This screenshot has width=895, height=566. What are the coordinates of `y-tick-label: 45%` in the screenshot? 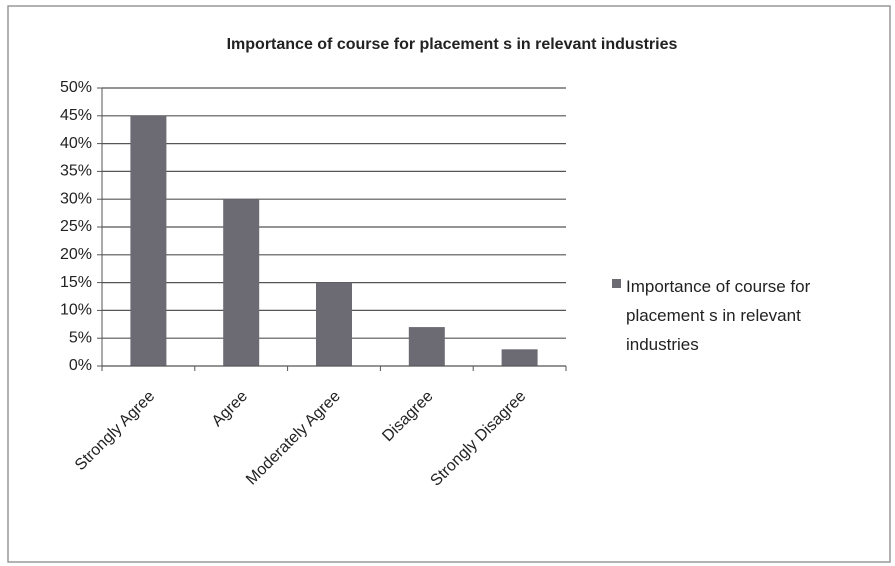 It's located at (76, 115).